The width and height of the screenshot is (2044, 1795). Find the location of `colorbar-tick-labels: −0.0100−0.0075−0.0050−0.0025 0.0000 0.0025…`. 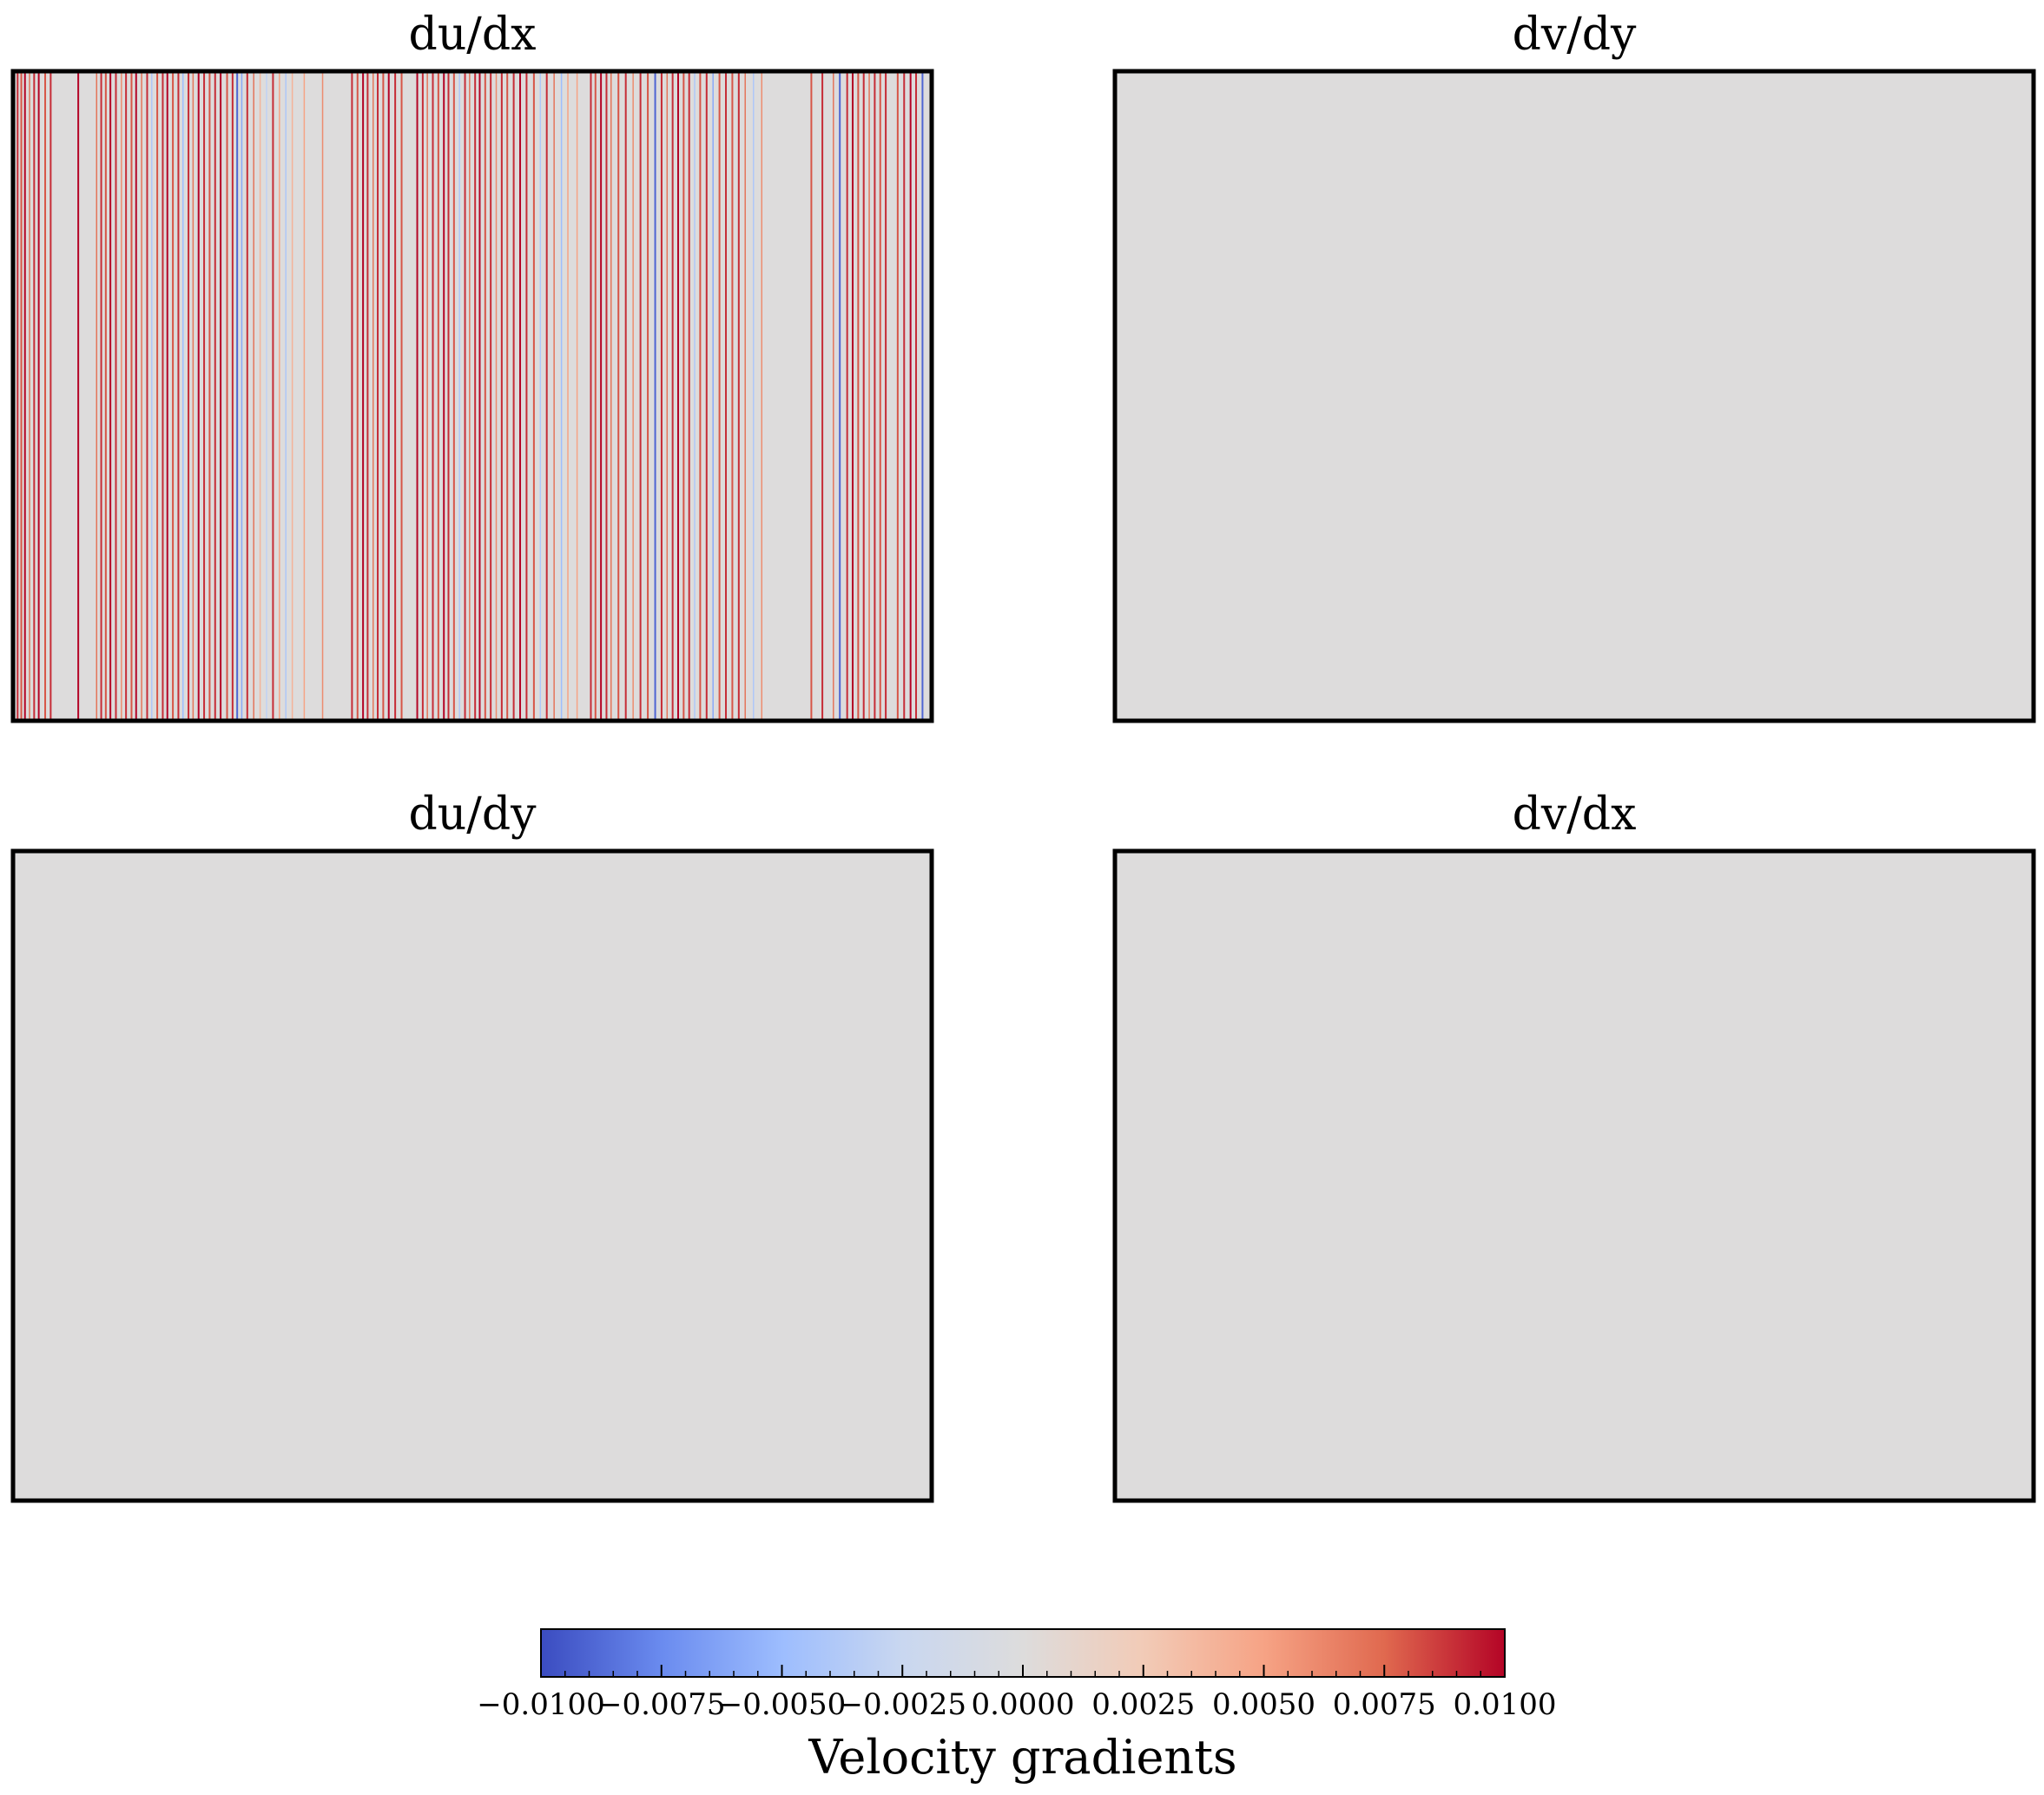

colorbar-tick-labels: −0.0100−0.0075−0.0050−0.0025 0.0000 0.0025… is located at coordinates (1016, 1705).